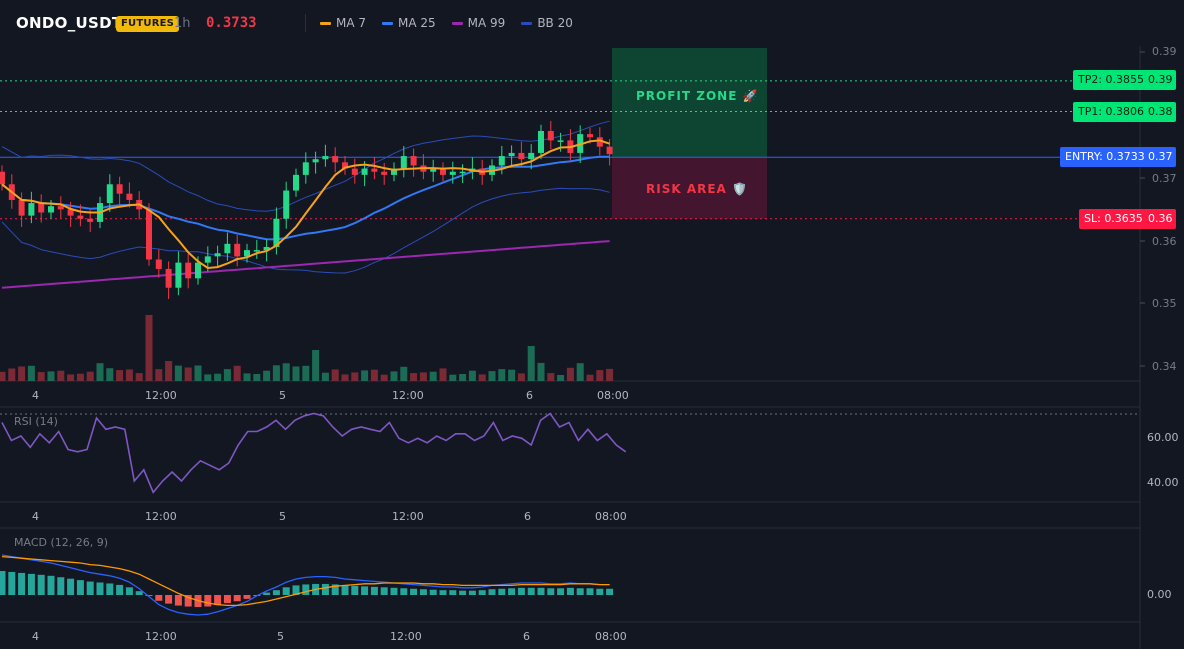 The height and width of the screenshot is (649, 1184). What do you see at coordinates (527, 23) in the screenshot?
I see `bb20-swatch-icon` at bounding box center [527, 23].